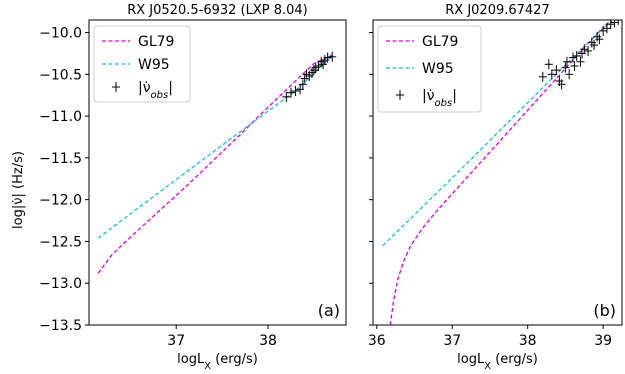 Image resolution: width=625 pixels, height=374 pixels. What do you see at coordinates (603, 341) in the screenshot?
I see `x-tick-label-b-3: 39` at bounding box center [603, 341].